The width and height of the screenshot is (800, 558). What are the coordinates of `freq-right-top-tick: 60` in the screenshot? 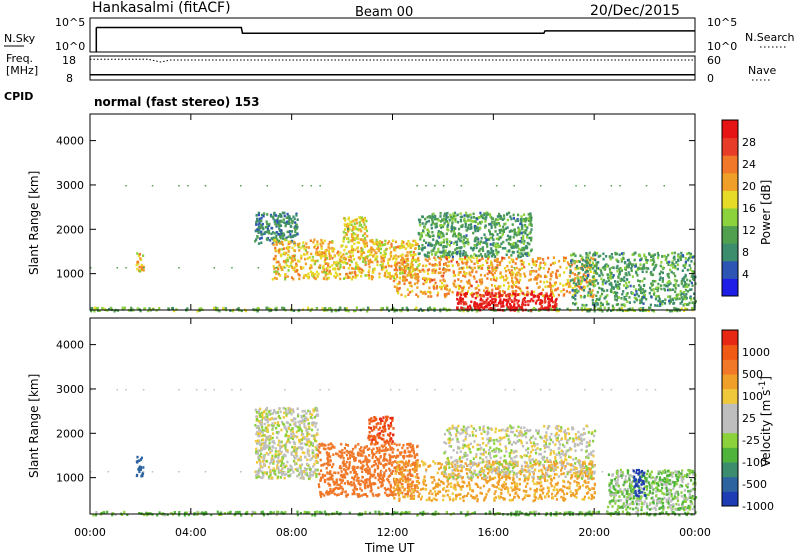 It's located at (714, 60).